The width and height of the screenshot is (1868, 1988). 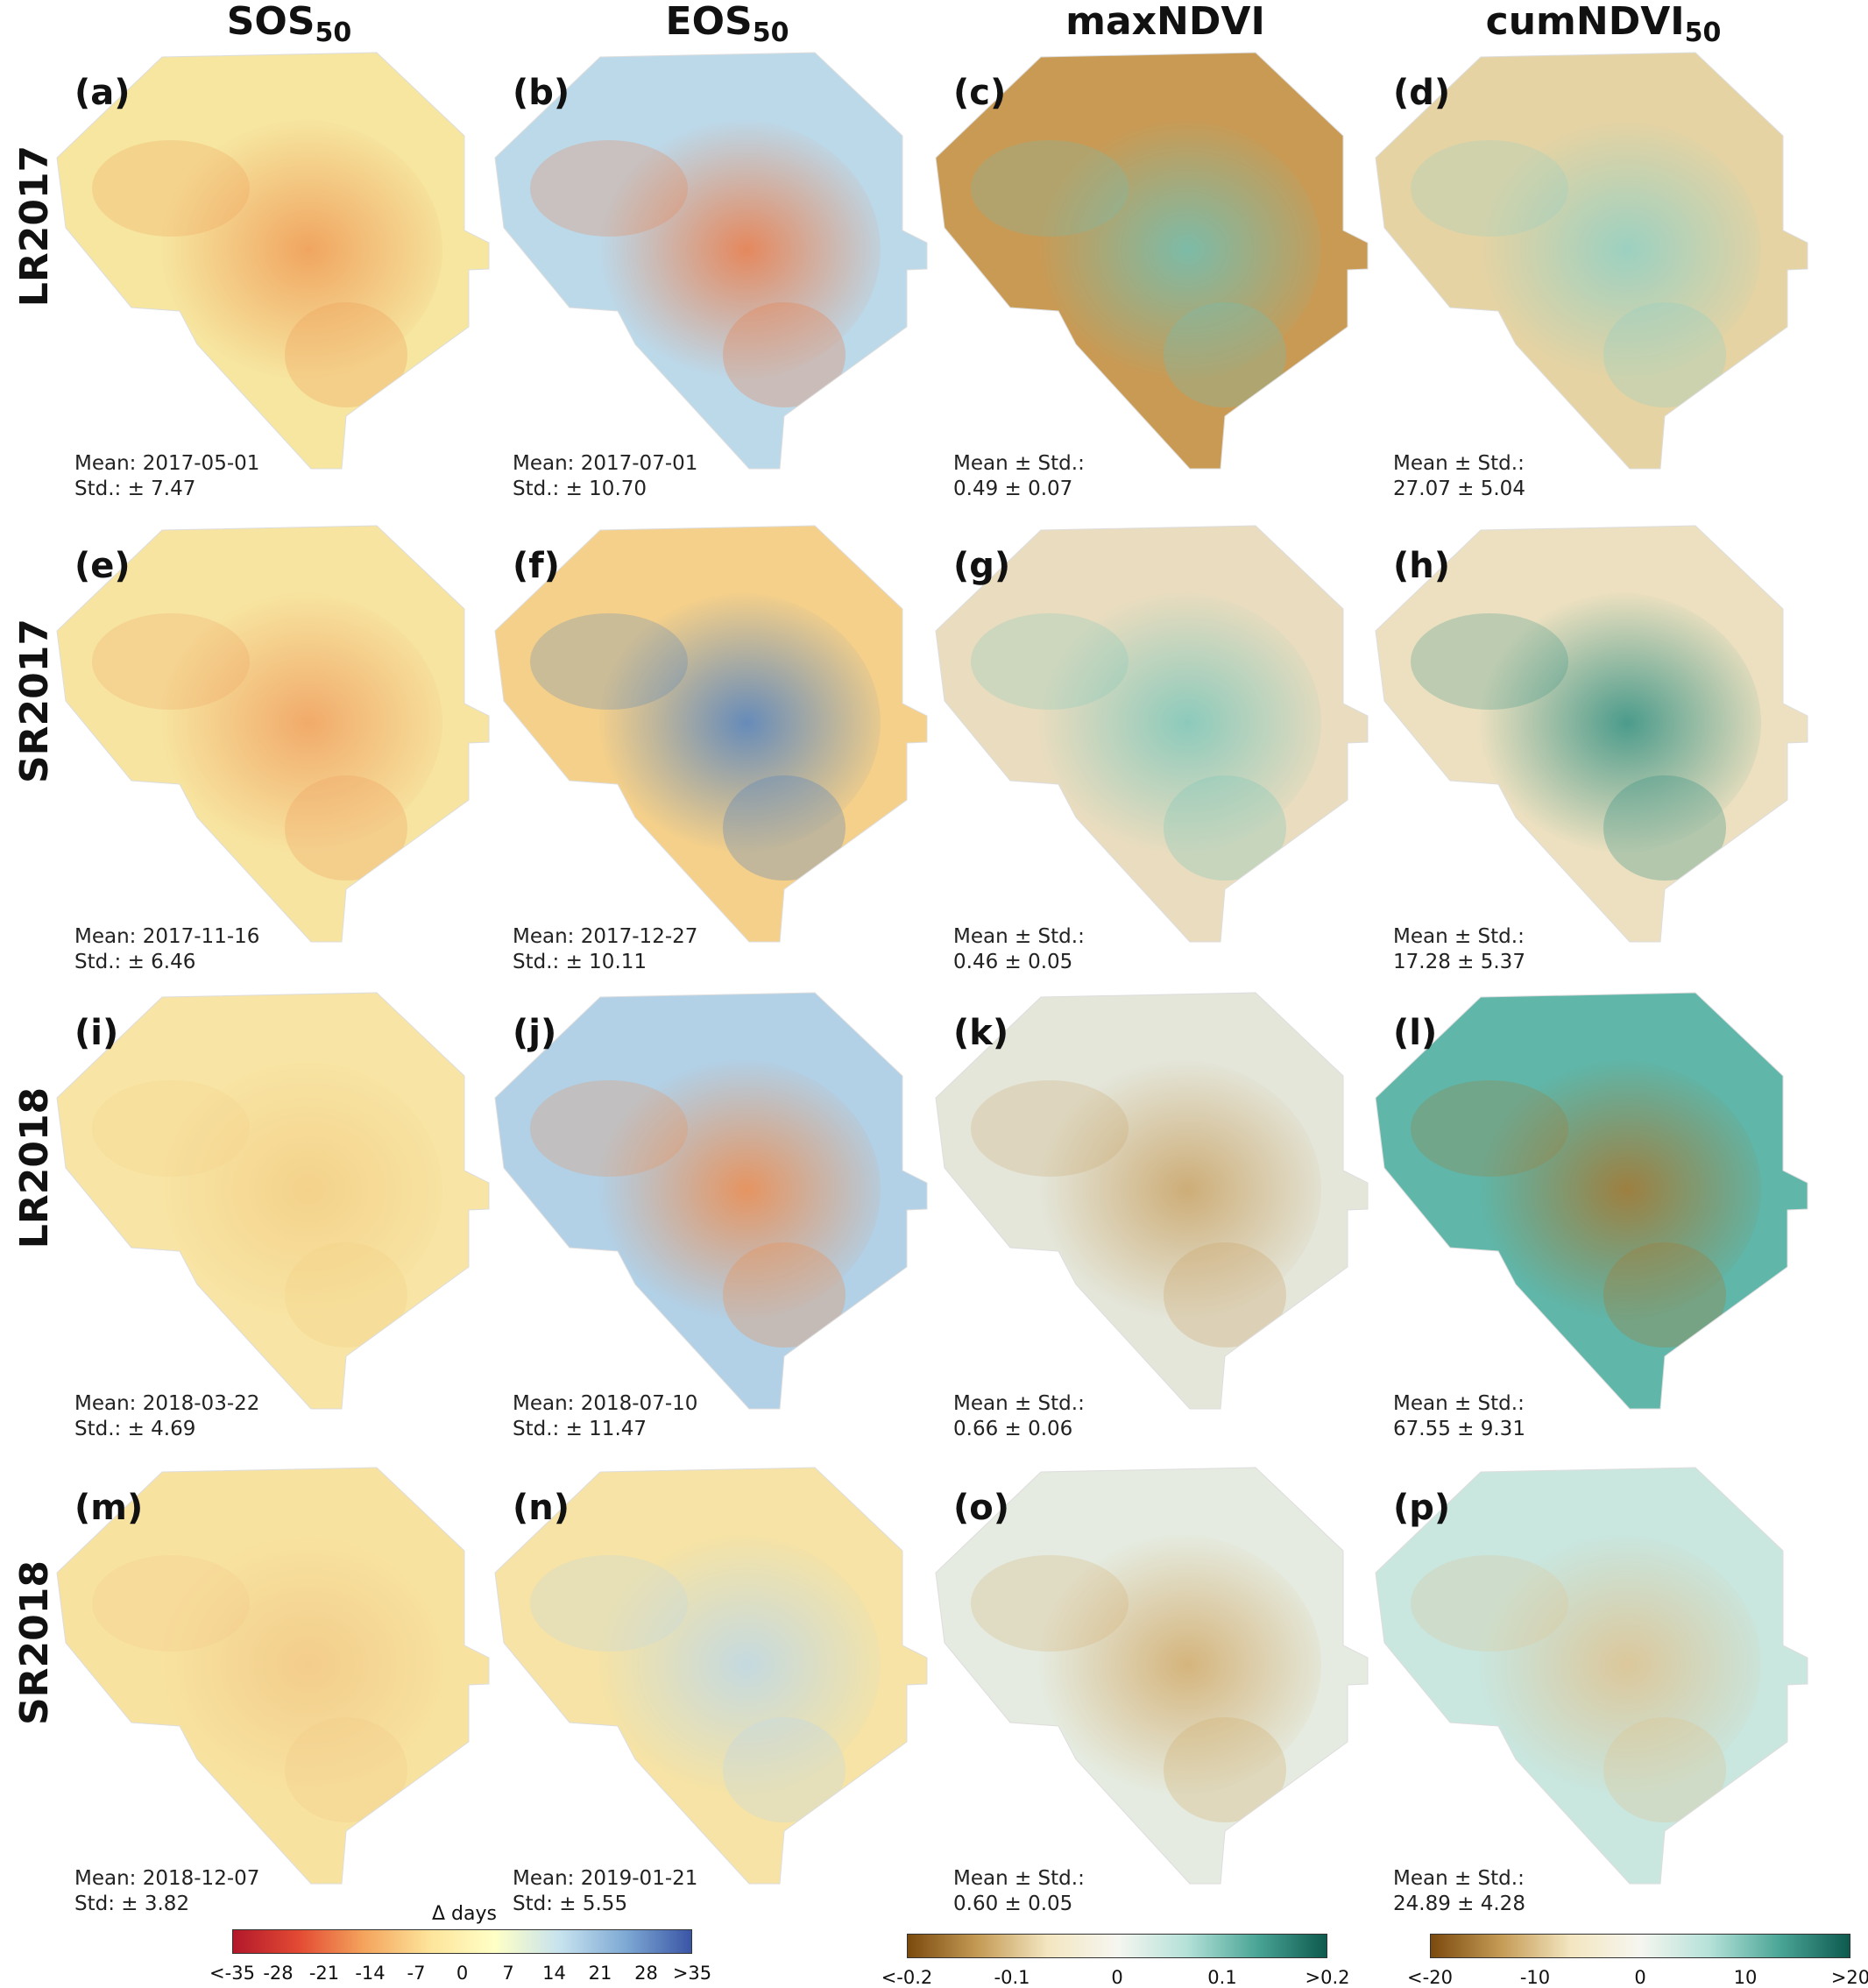 What do you see at coordinates (278, 1973) in the screenshot?
I see `colorbar-tick-label: -28` at bounding box center [278, 1973].